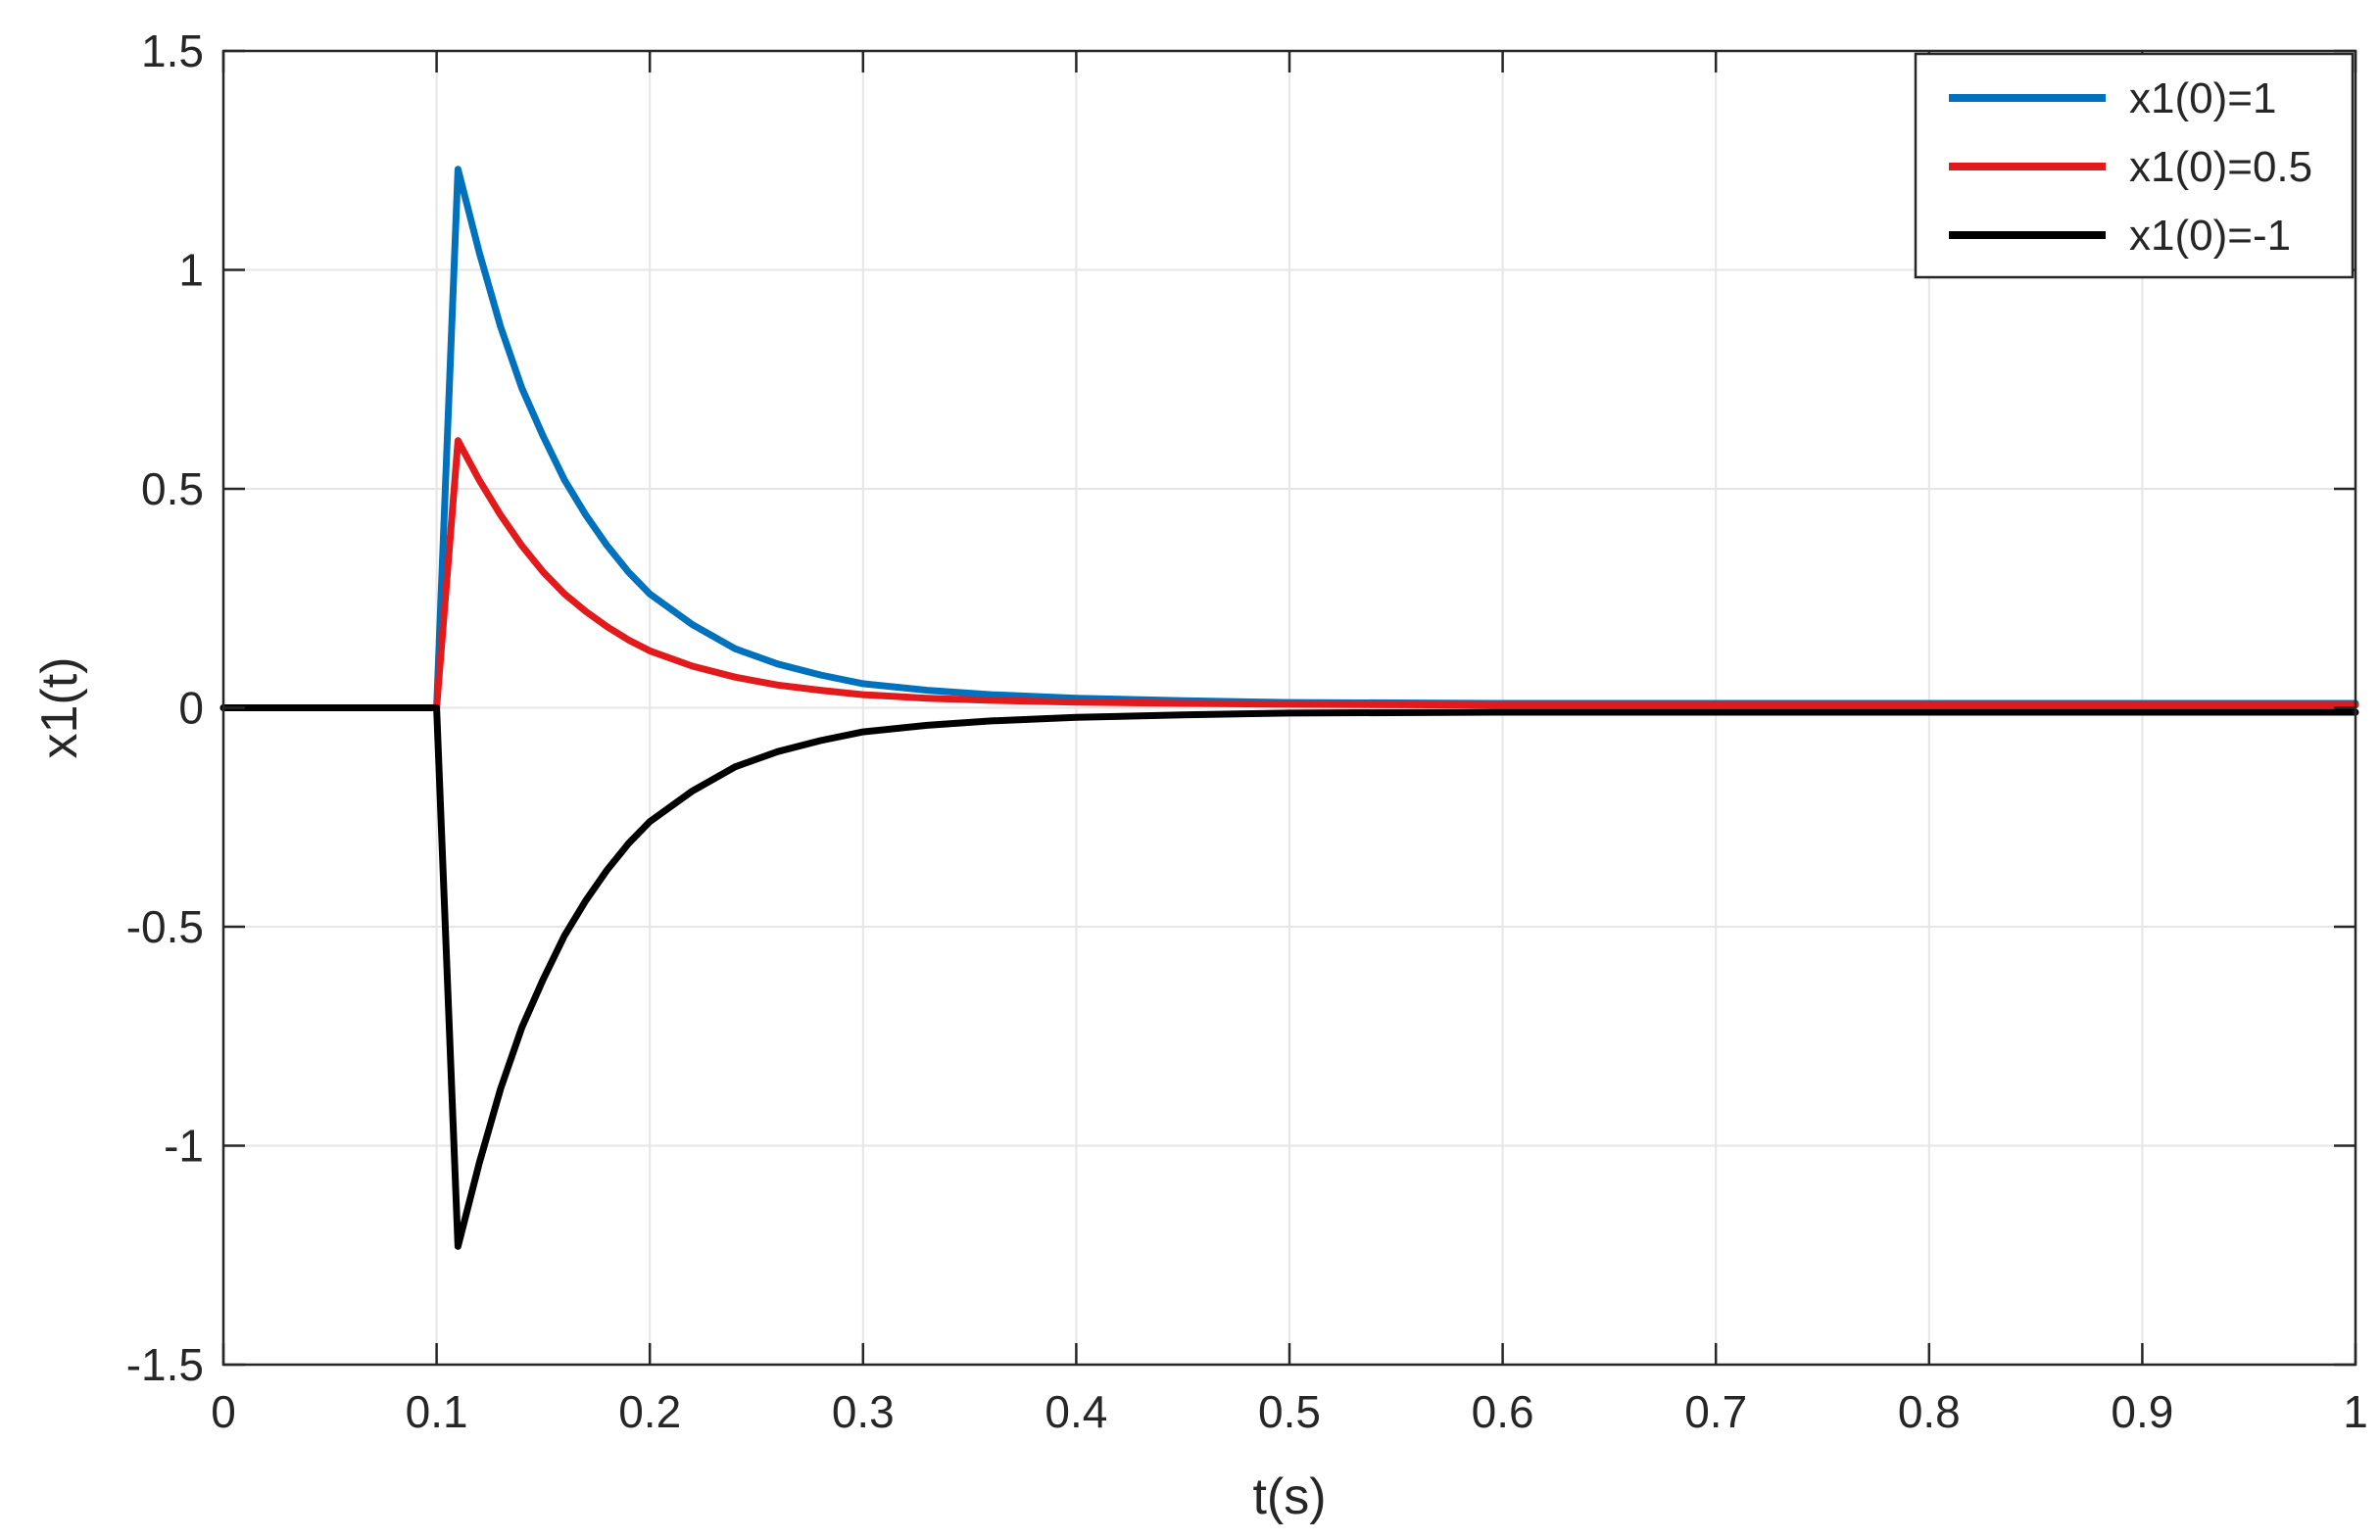 The height and width of the screenshot is (1540, 2380). Describe the element at coordinates (191, 271) in the screenshot. I see `y-tick-label: 1` at that location.